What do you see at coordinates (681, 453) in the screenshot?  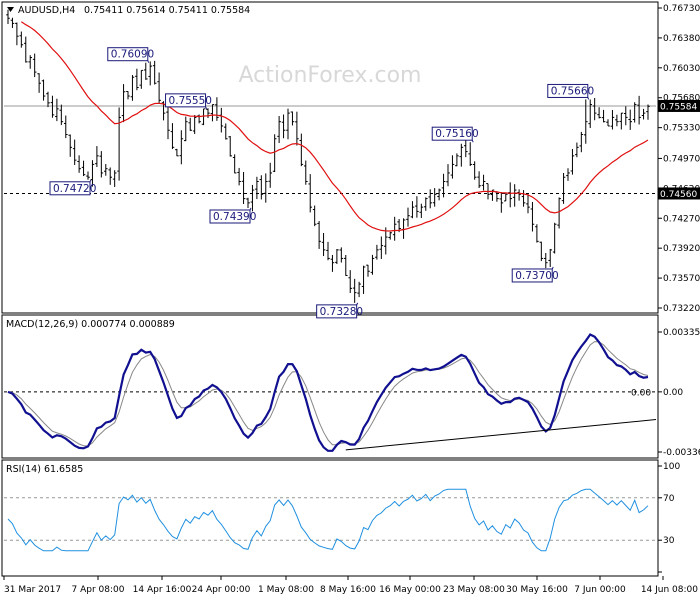 I see `macd-tick-label: -0.003369` at bounding box center [681, 453].